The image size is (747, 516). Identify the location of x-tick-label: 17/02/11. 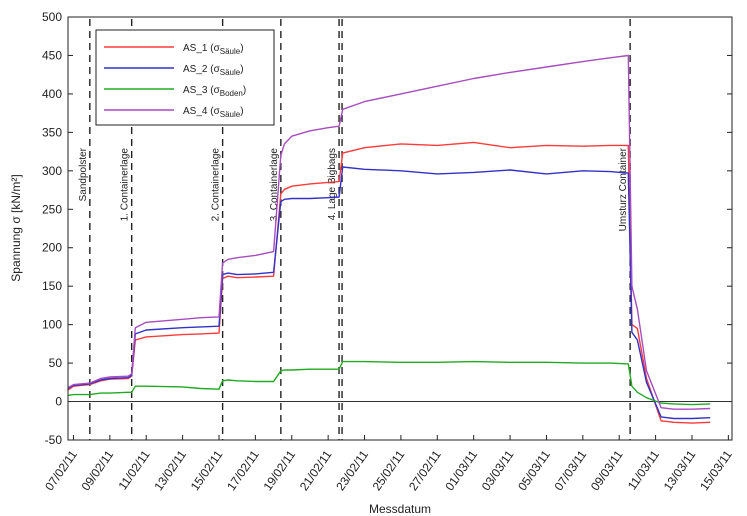
(243, 470).